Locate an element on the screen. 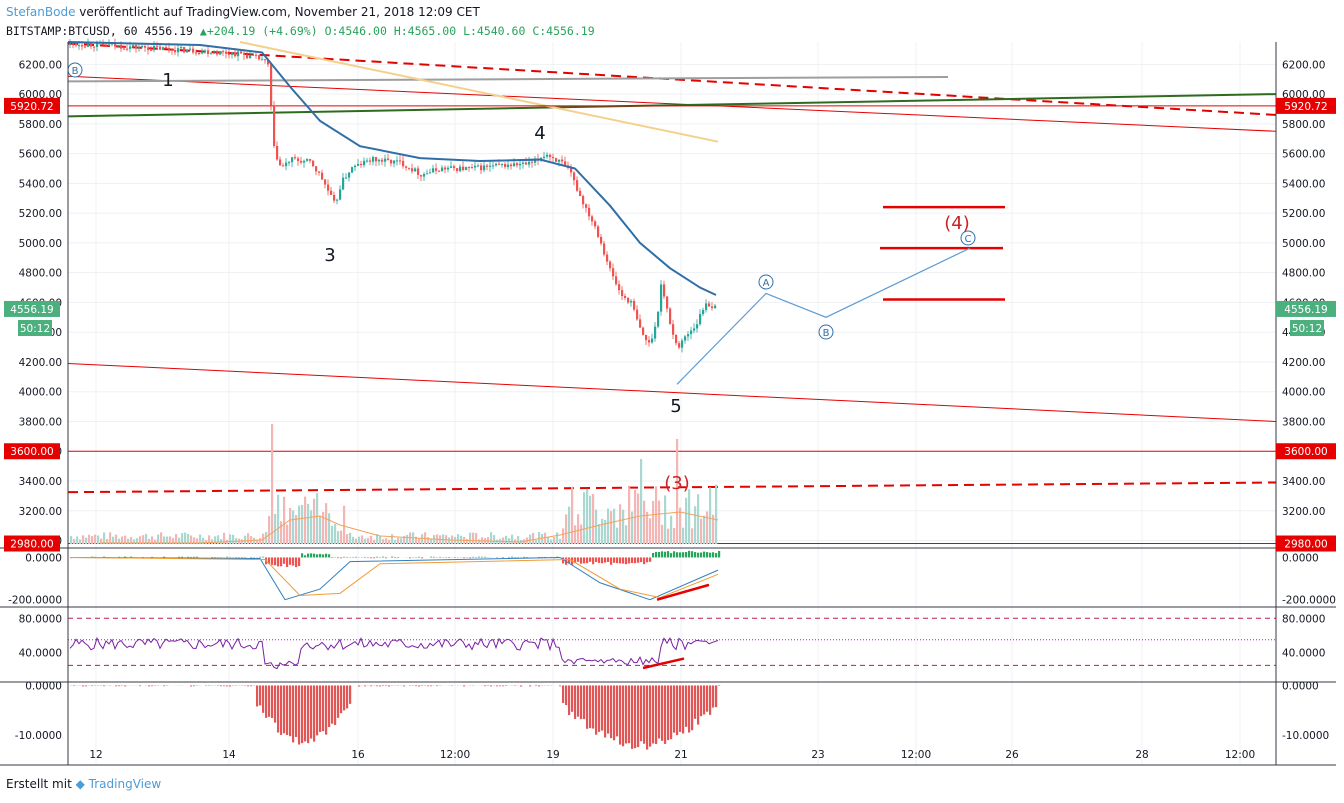 Image resolution: width=1344 pixels, height=803 pixels. time-tick: 28 is located at coordinates (1141, 755).